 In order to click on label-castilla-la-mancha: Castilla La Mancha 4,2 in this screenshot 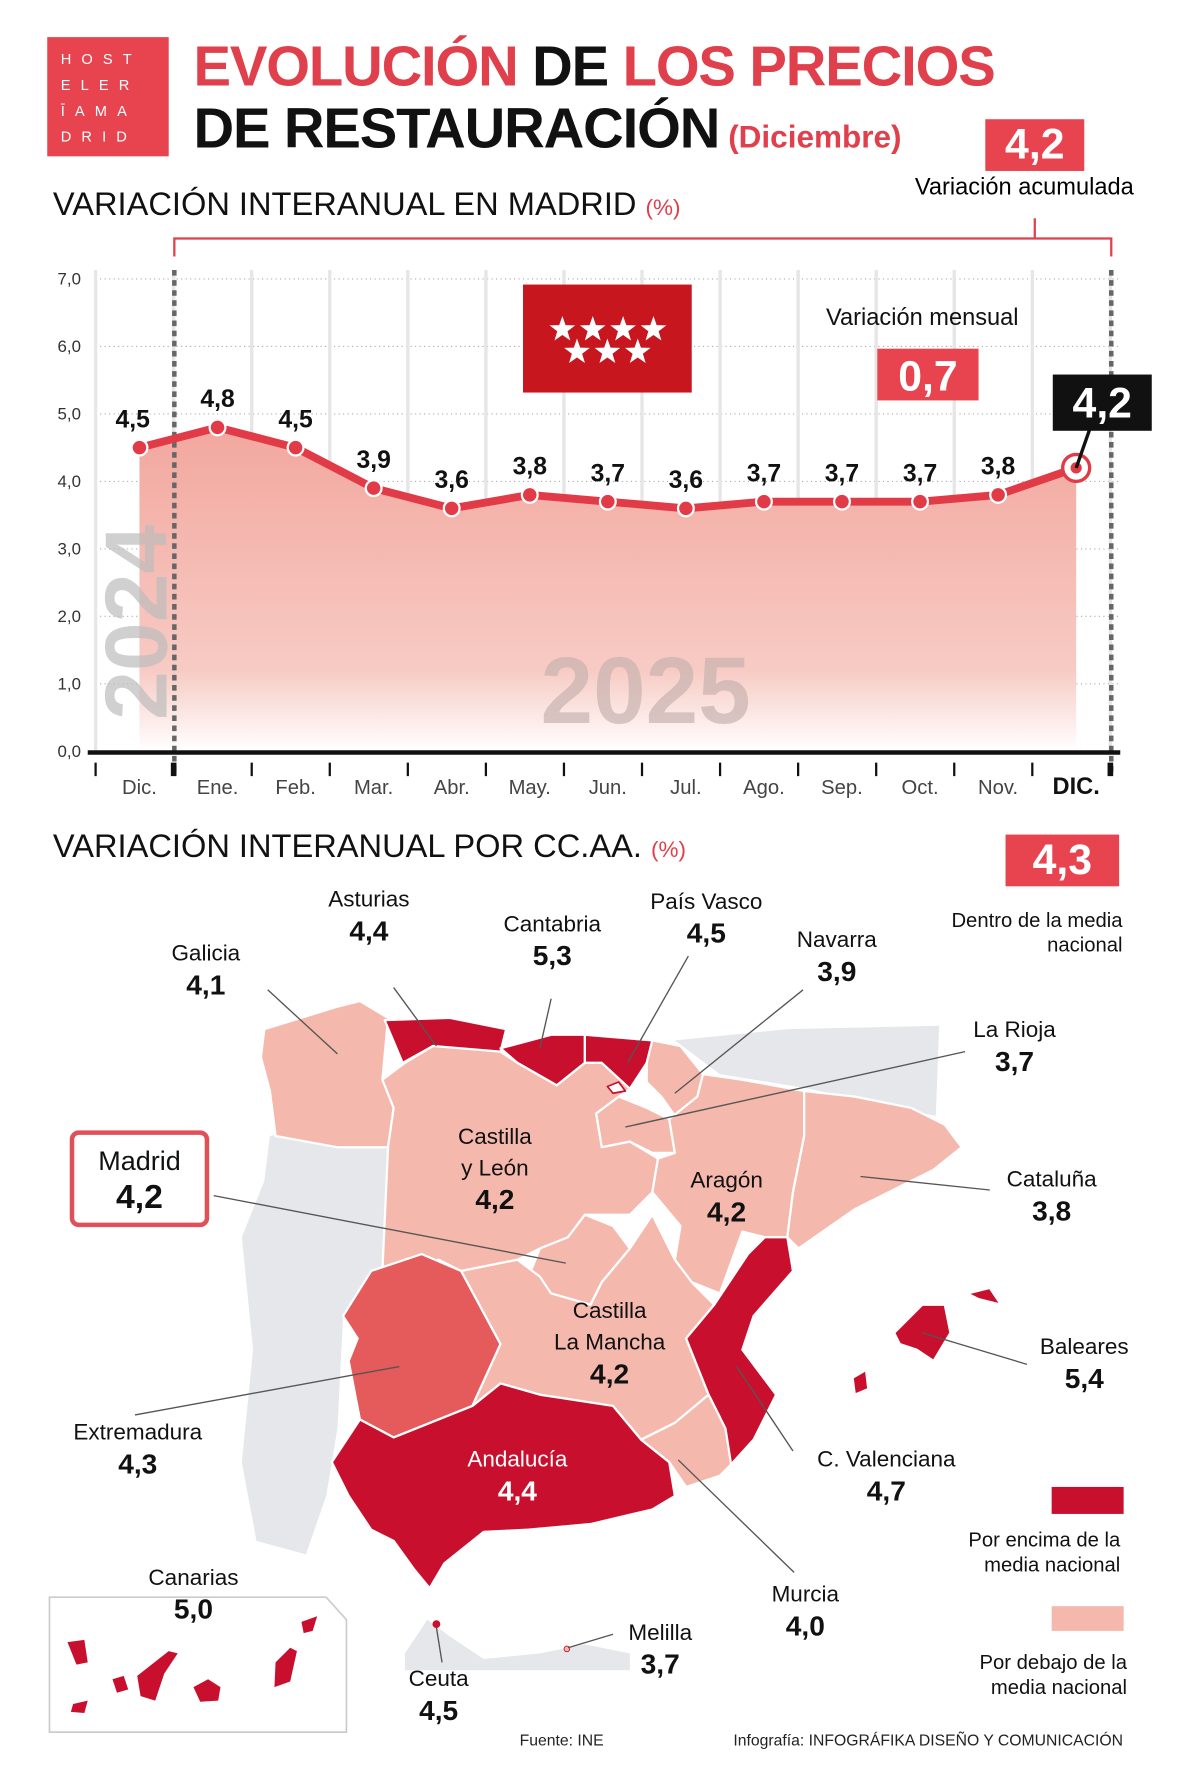, I will do `click(609, 1345)`.